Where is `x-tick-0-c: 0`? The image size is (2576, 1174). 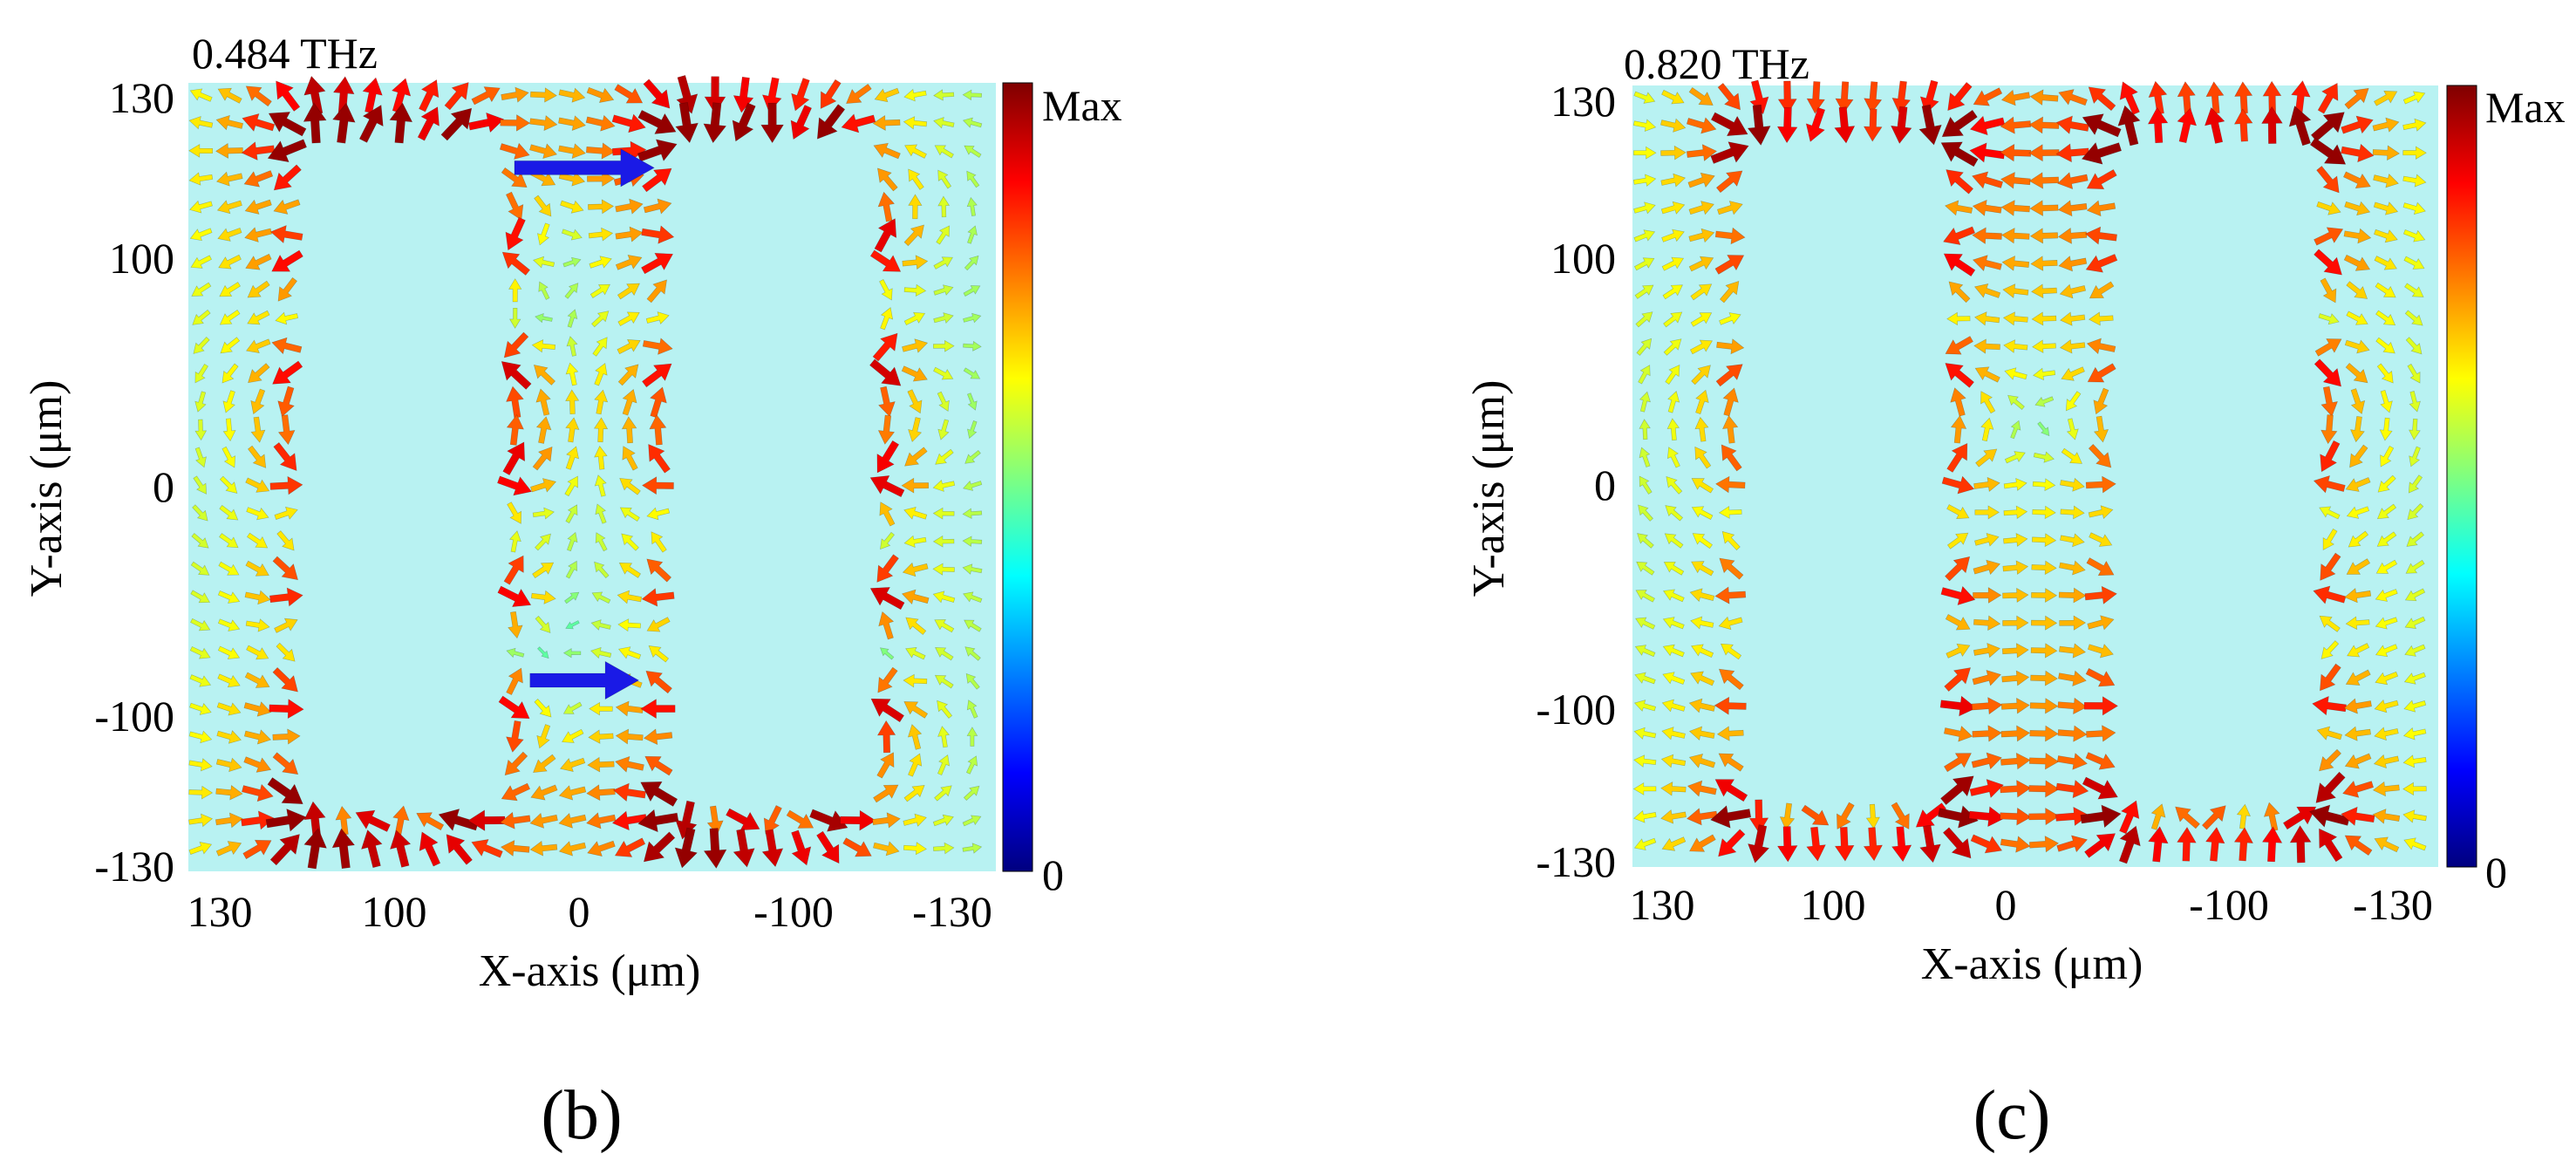
x-tick-0-c: 0 is located at coordinates (2006, 904).